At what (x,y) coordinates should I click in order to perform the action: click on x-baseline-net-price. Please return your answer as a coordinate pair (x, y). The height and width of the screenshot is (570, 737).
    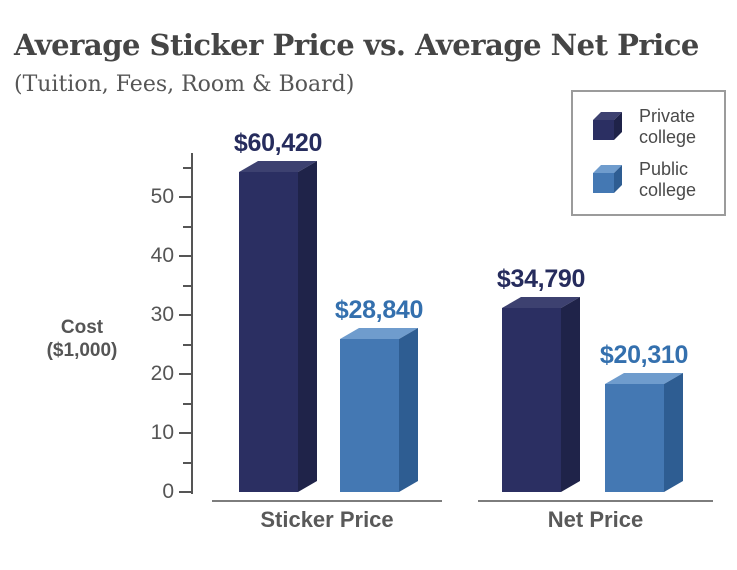
    Looking at the image, I should click on (595, 501).